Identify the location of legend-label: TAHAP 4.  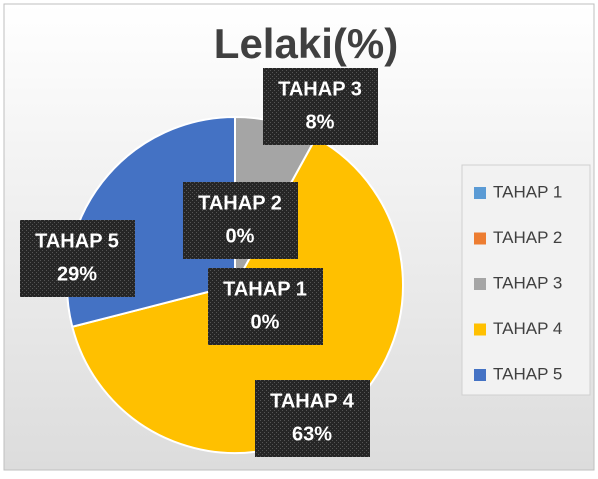
(527, 328).